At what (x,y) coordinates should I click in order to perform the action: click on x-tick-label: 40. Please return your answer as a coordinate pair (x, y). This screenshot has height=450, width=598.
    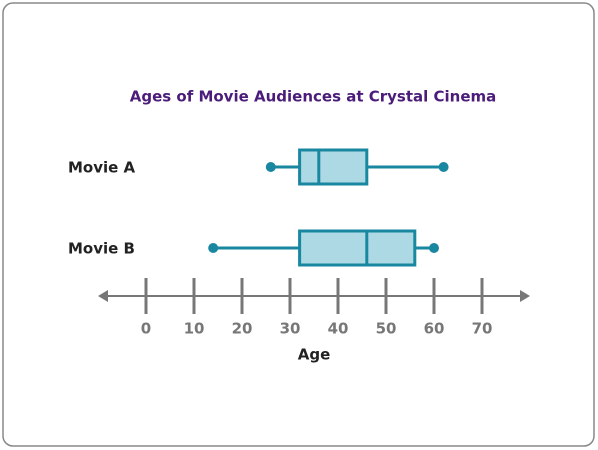
    Looking at the image, I should click on (338, 329).